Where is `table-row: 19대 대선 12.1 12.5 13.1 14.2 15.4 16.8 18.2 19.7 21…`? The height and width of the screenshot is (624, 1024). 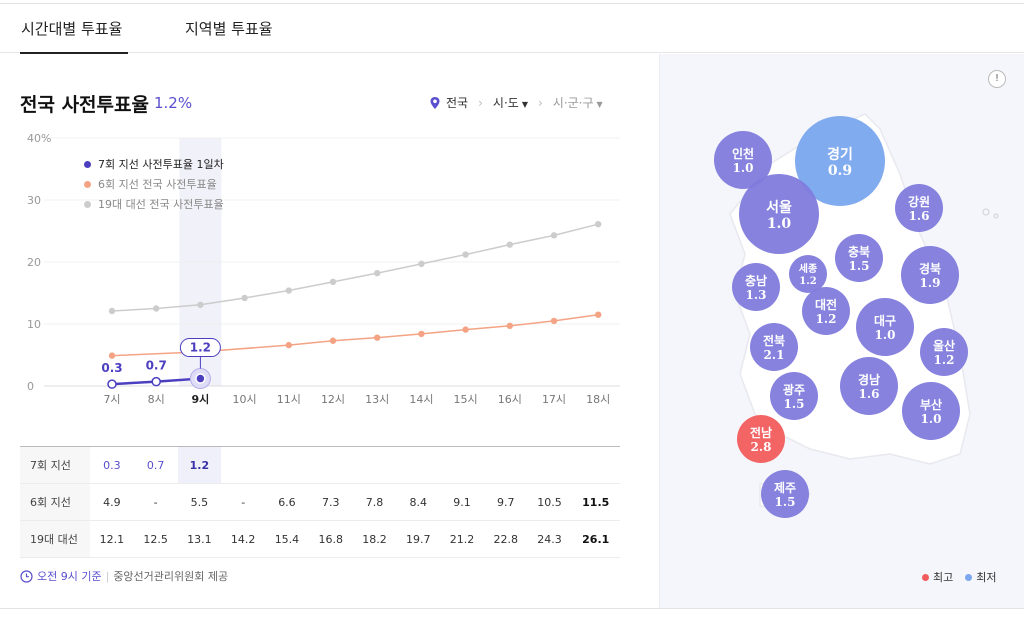 table-row: 19대 대선 12.1 12.5 13.1 14.2 15.4 16.8 18.2 19.7 21… is located at coordinates (320, 539).